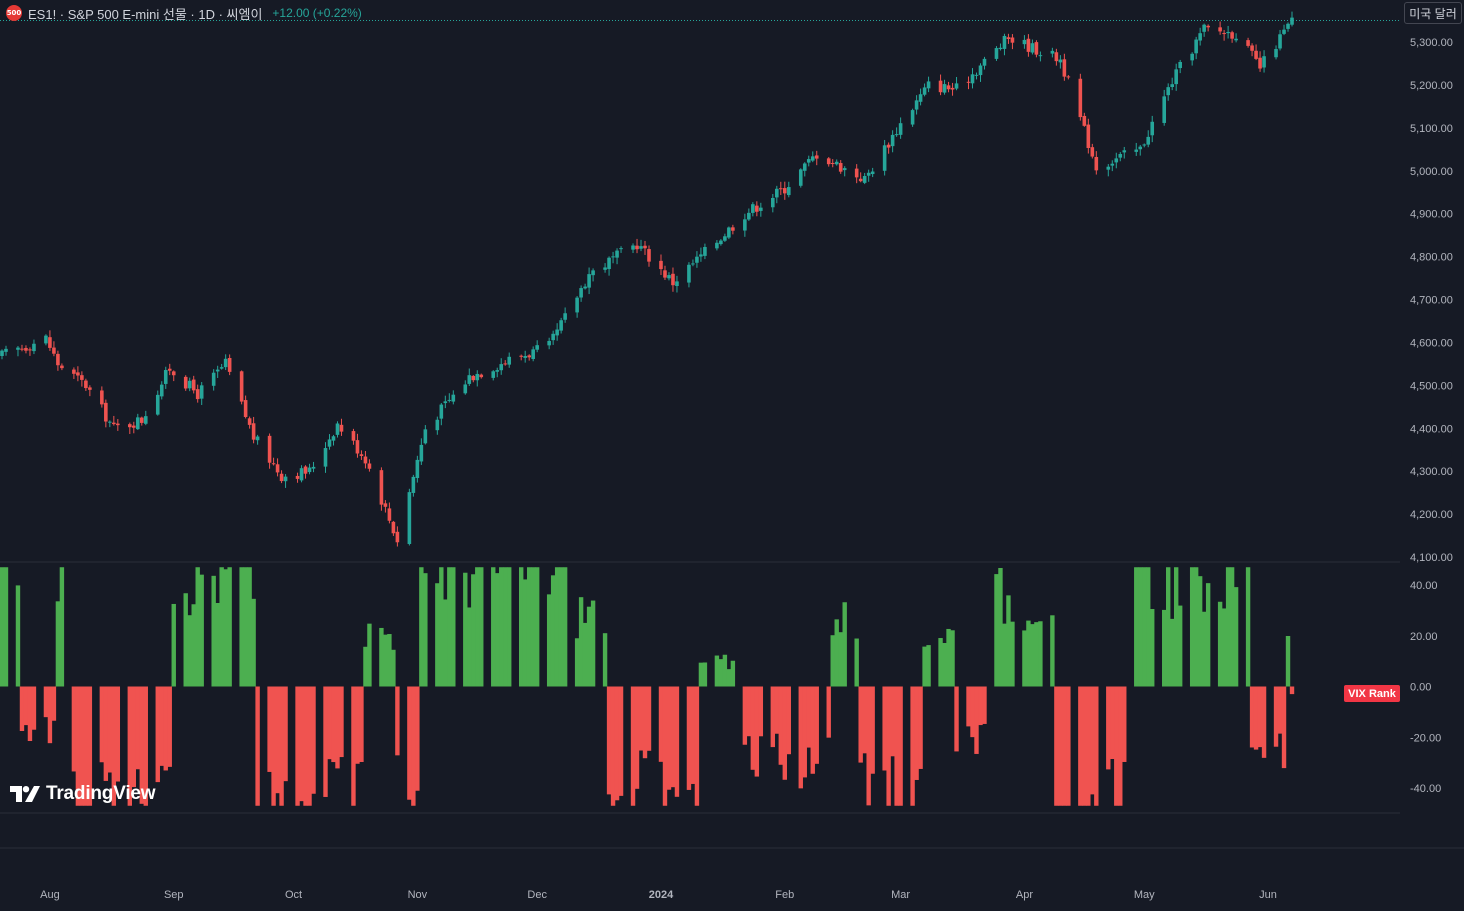 The image size is (1464, 911). What do you see at coordinates (1433, 13) in the screenshot?
I see `currency-button: 미국 달러` at bounding box center [1433, 13].